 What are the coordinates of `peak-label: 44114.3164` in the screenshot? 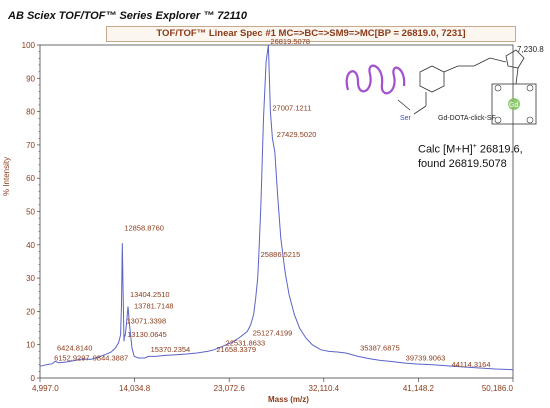 It's located at (470, 364).